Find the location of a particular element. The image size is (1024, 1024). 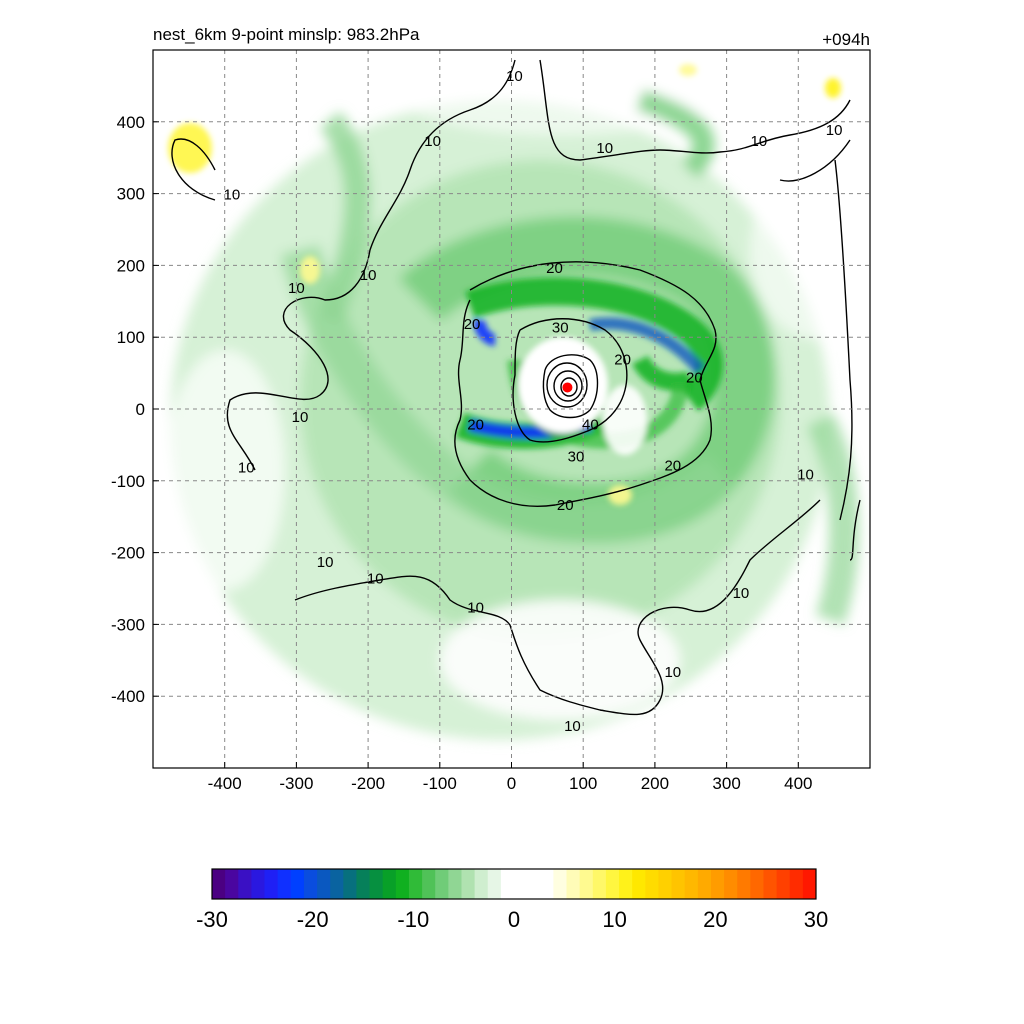

x-tick-label: -300 is located at coordinates (296, 783).